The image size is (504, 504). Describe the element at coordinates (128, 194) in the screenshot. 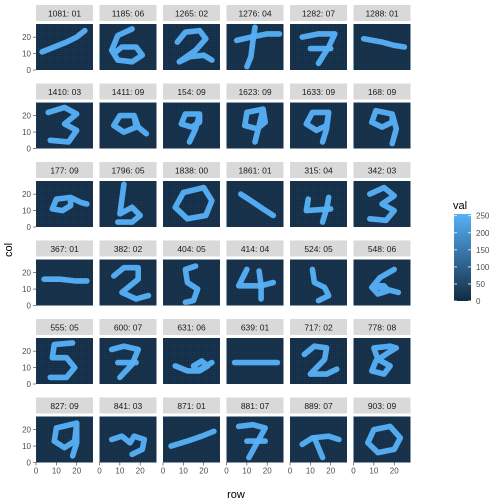

I see `facet-panel: 1796: 05` at that location.